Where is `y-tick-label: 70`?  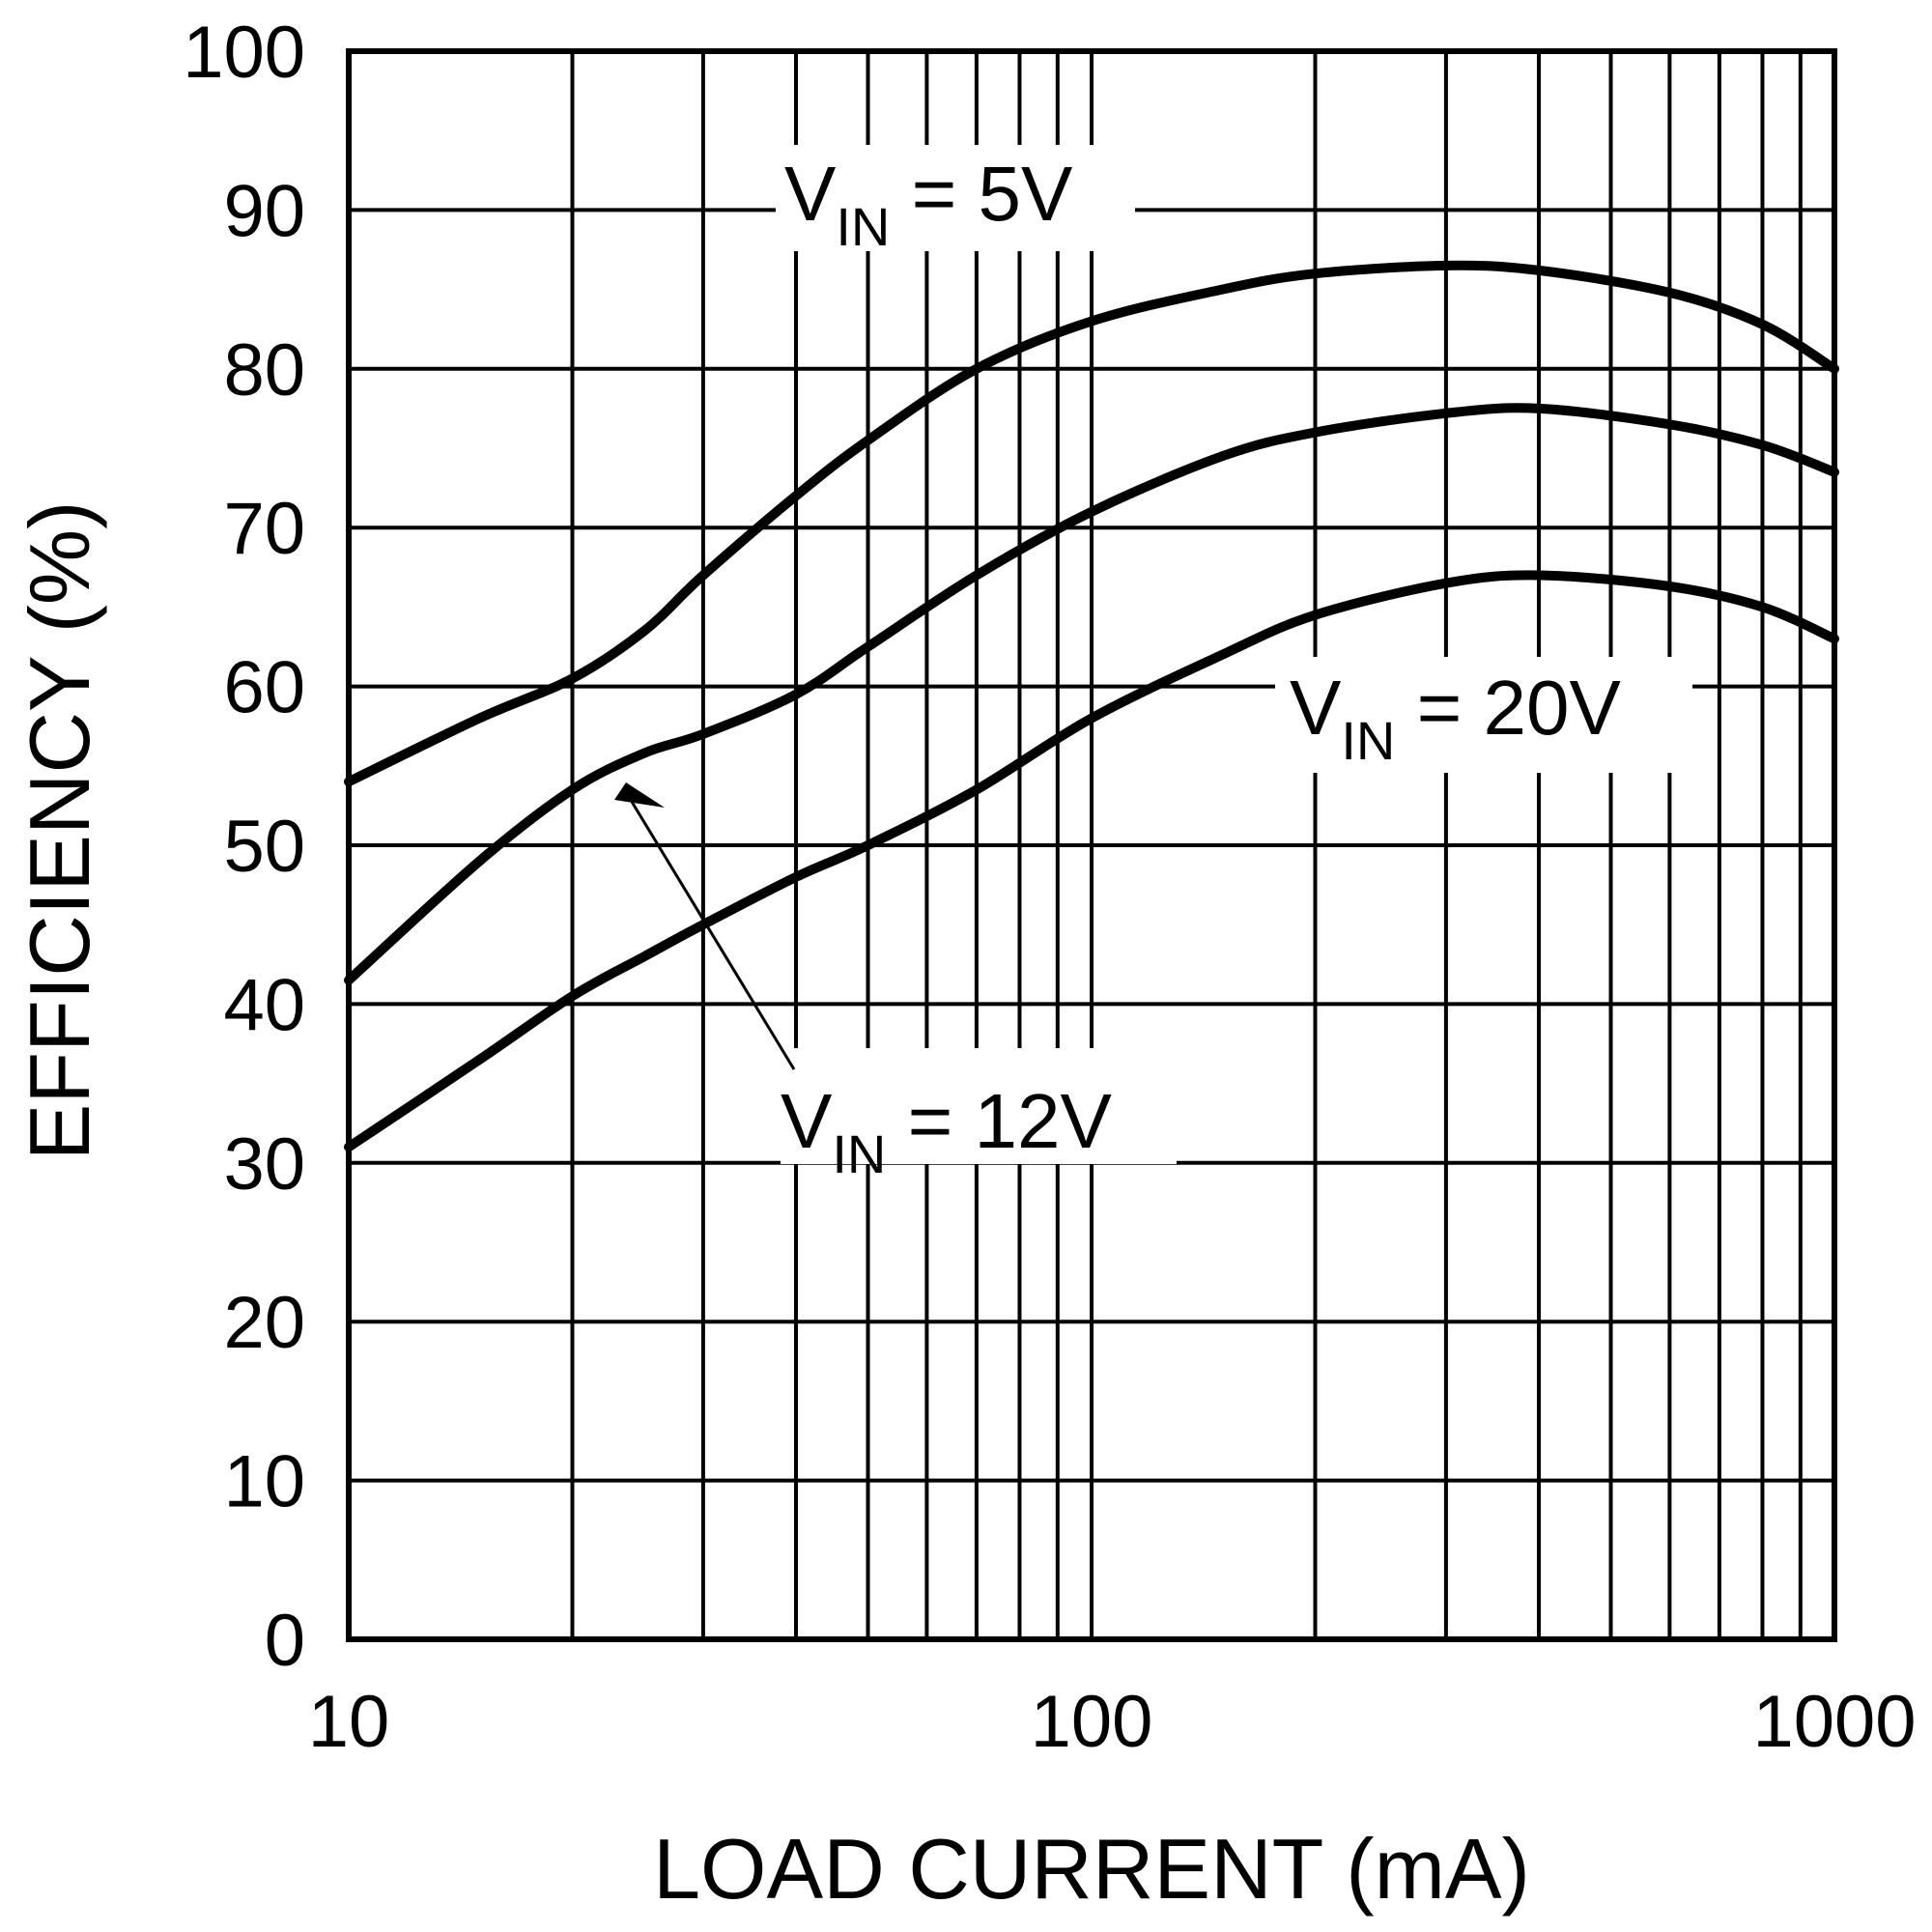
y-tick-label: 70 is located at coordinates (264, 529).